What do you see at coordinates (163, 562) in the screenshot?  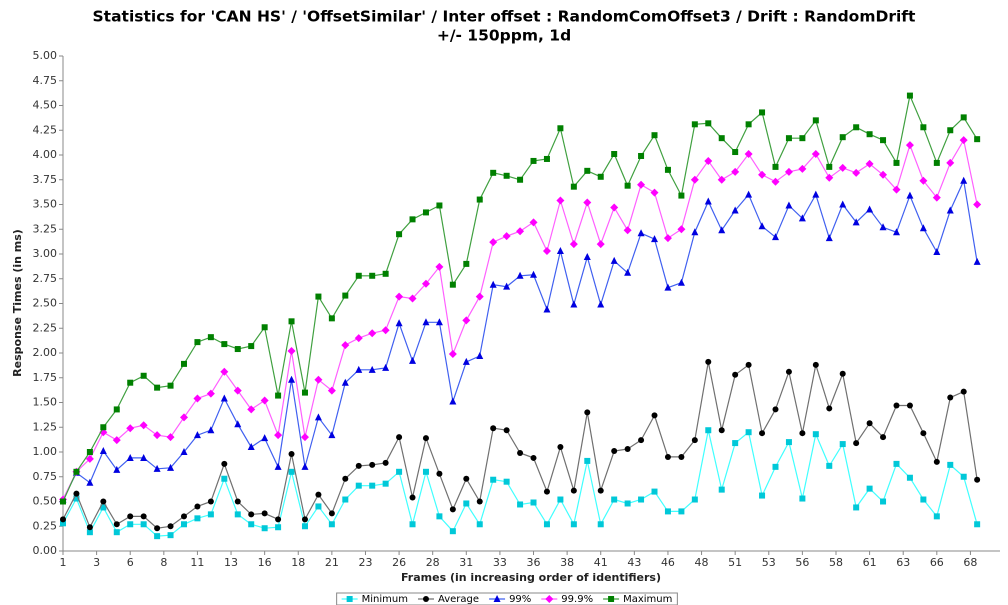 I see `x-tick-label: 8` at bounding box center [163, 562].